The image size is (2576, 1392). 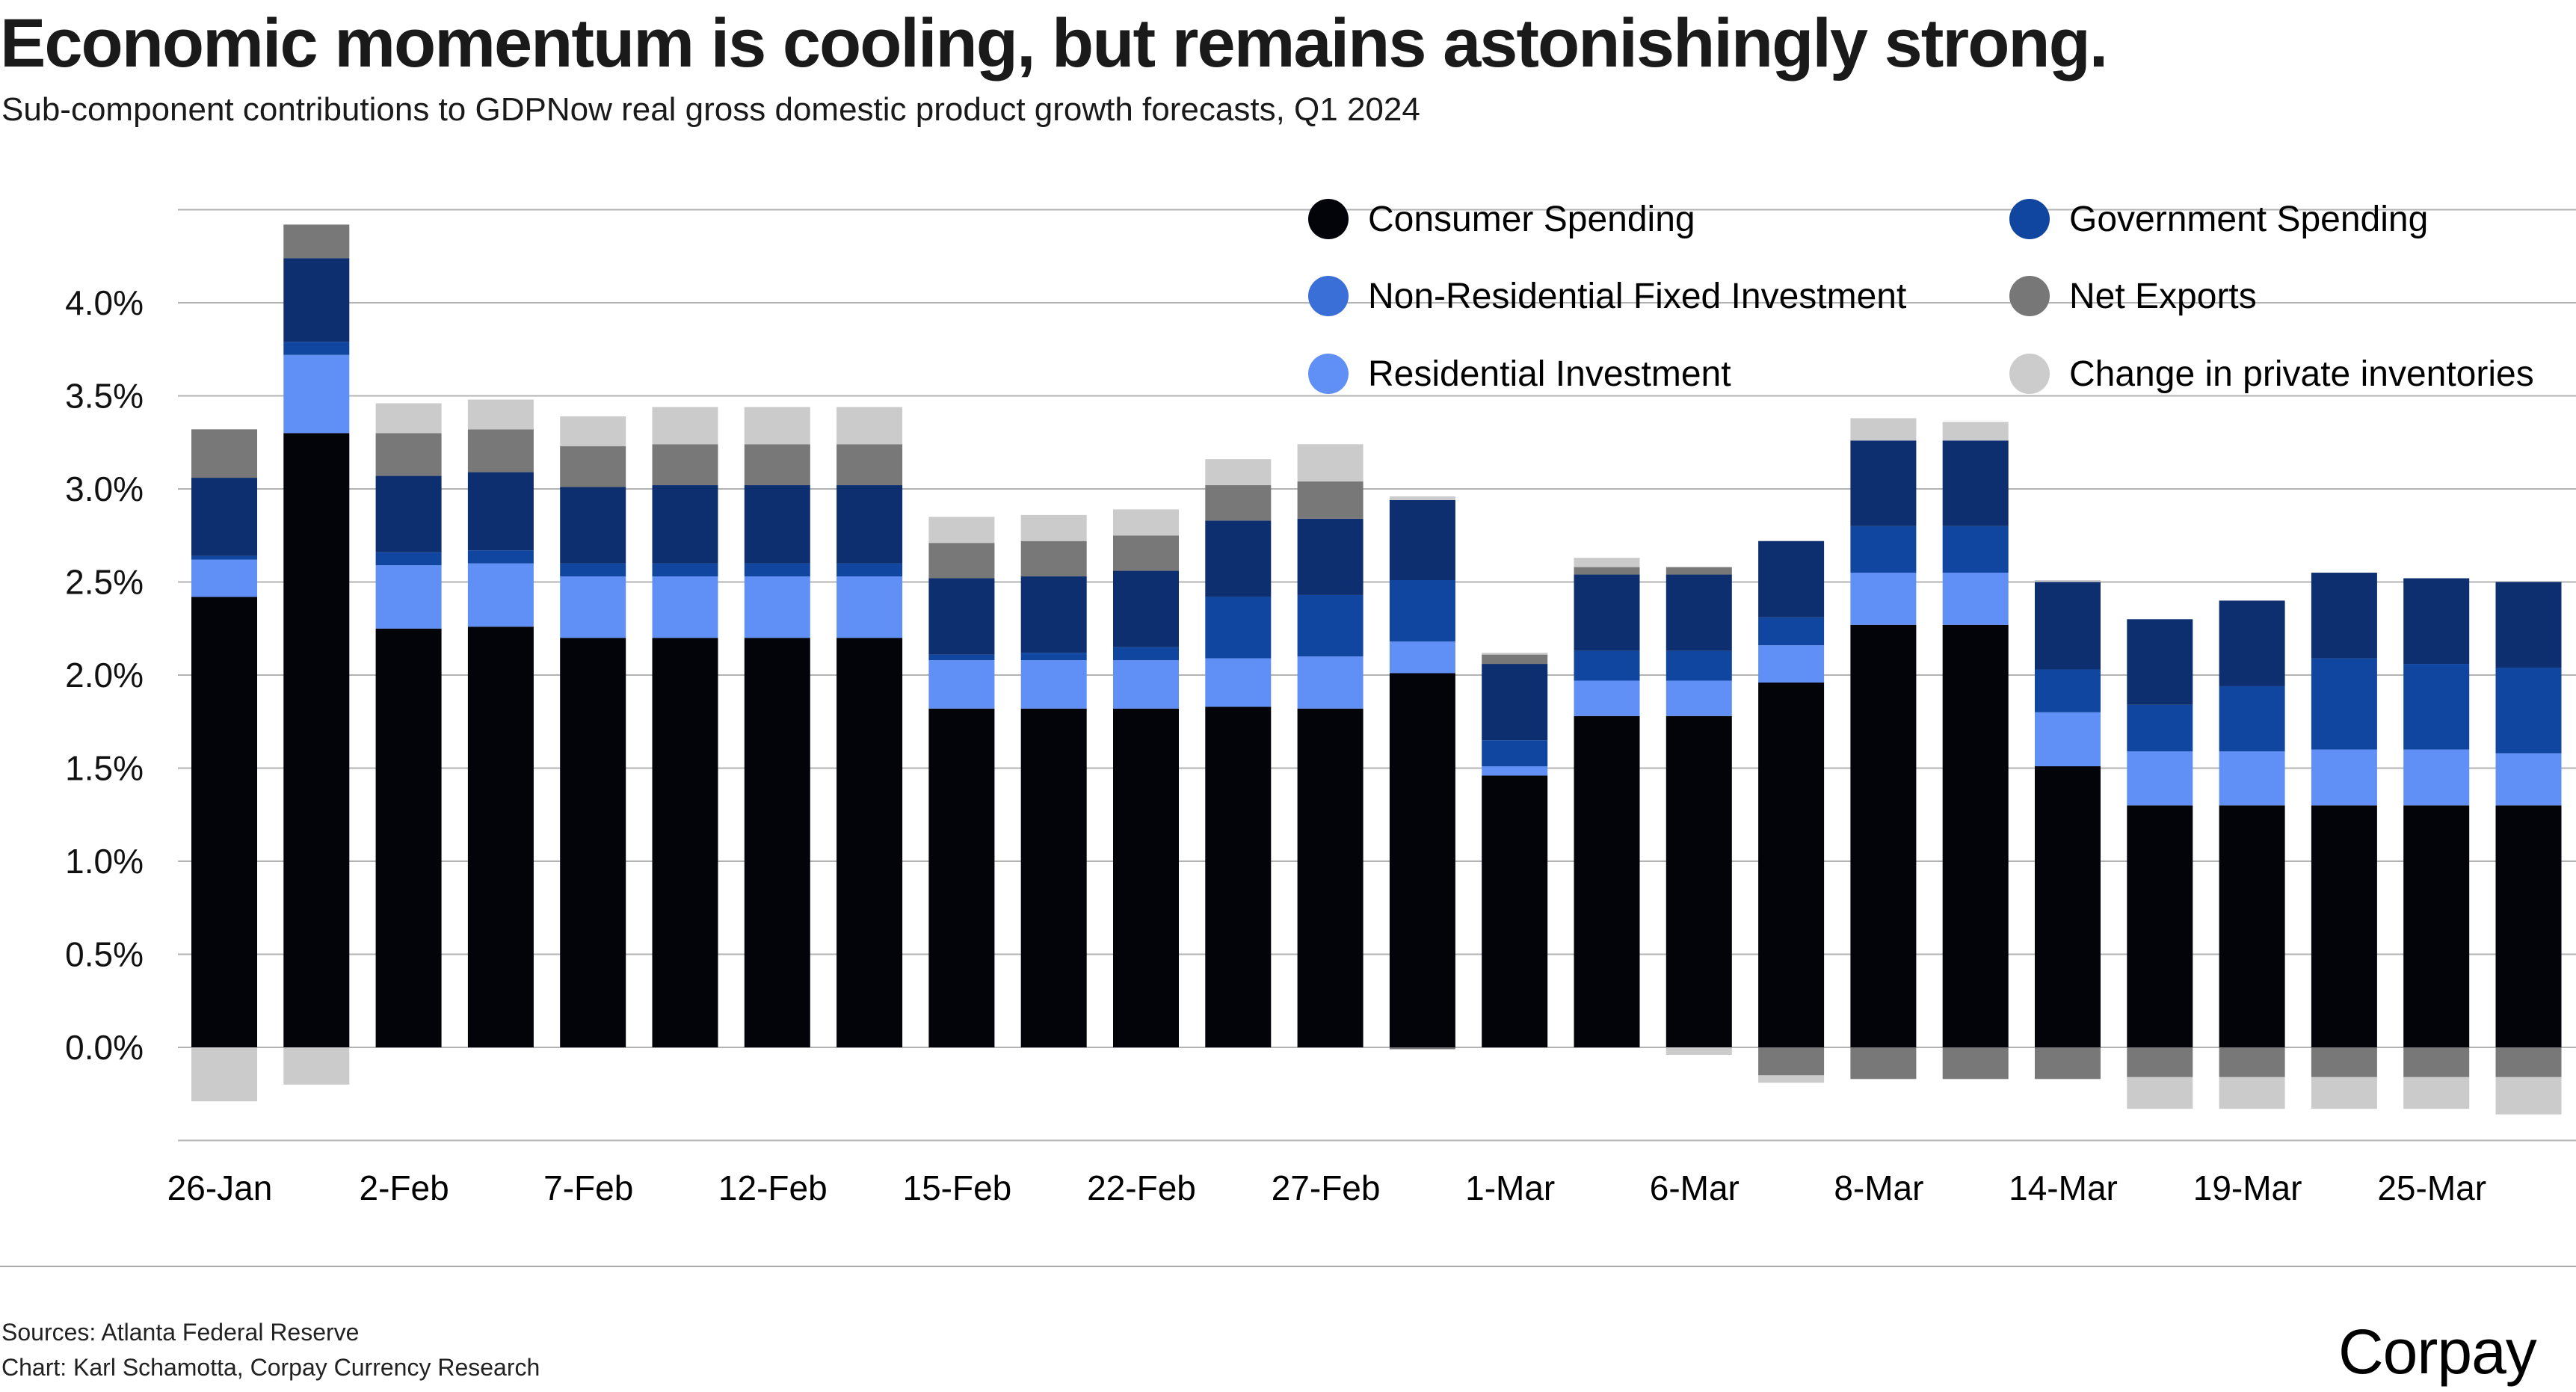 I want to click on legend-item-change-in-private-inventories: Change in private inventories, so click(x=2271, y=374).